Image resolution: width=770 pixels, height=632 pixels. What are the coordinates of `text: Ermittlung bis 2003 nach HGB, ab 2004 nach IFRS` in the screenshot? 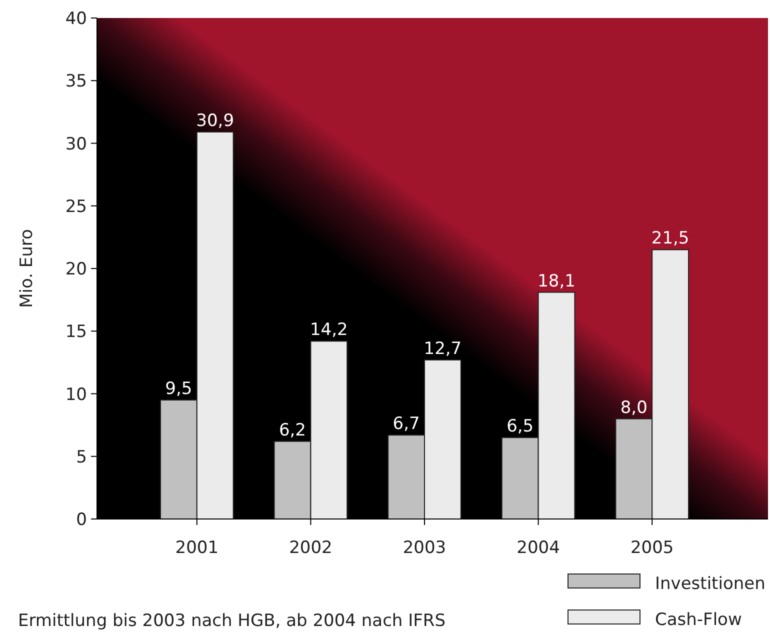 It's located at (232, 621).